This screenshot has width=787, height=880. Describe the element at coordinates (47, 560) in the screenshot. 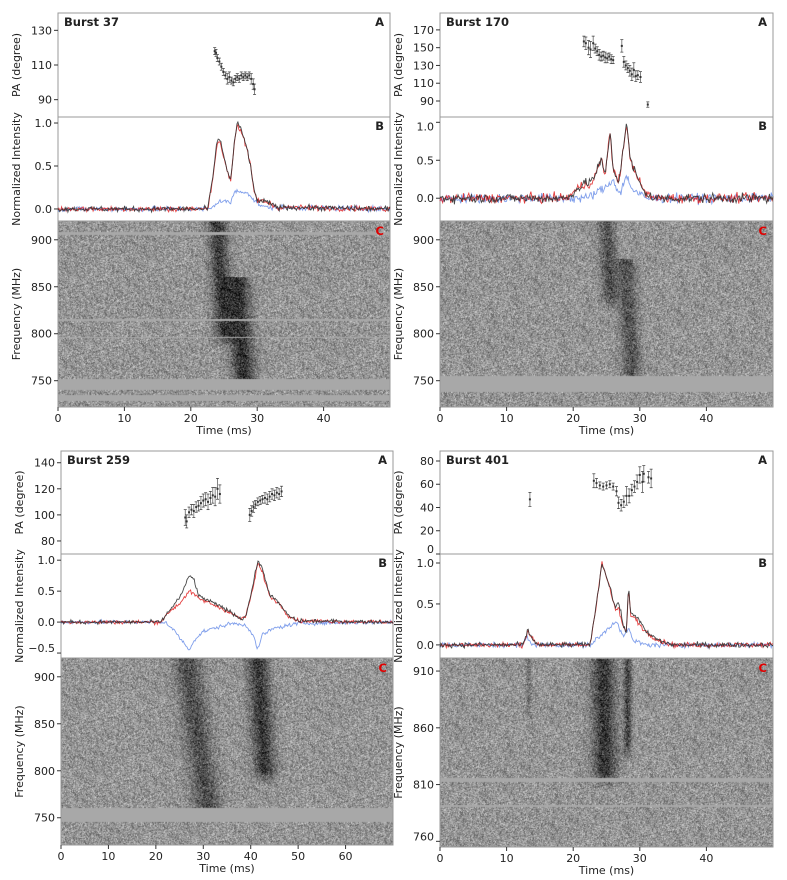

I see `profile-ytick-label: 1.0` at that location.